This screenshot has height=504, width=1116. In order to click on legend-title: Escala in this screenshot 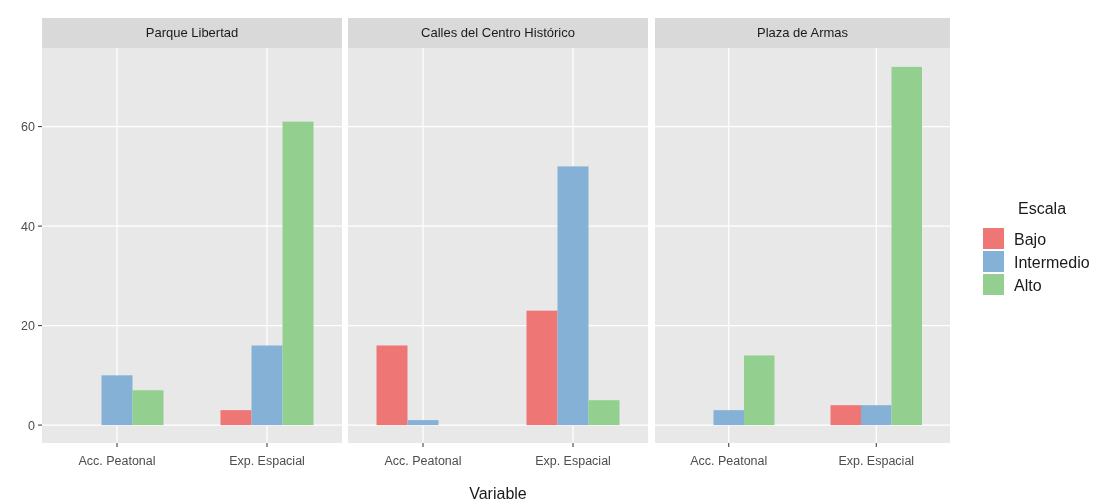, I will do `click(1042, 208)`.